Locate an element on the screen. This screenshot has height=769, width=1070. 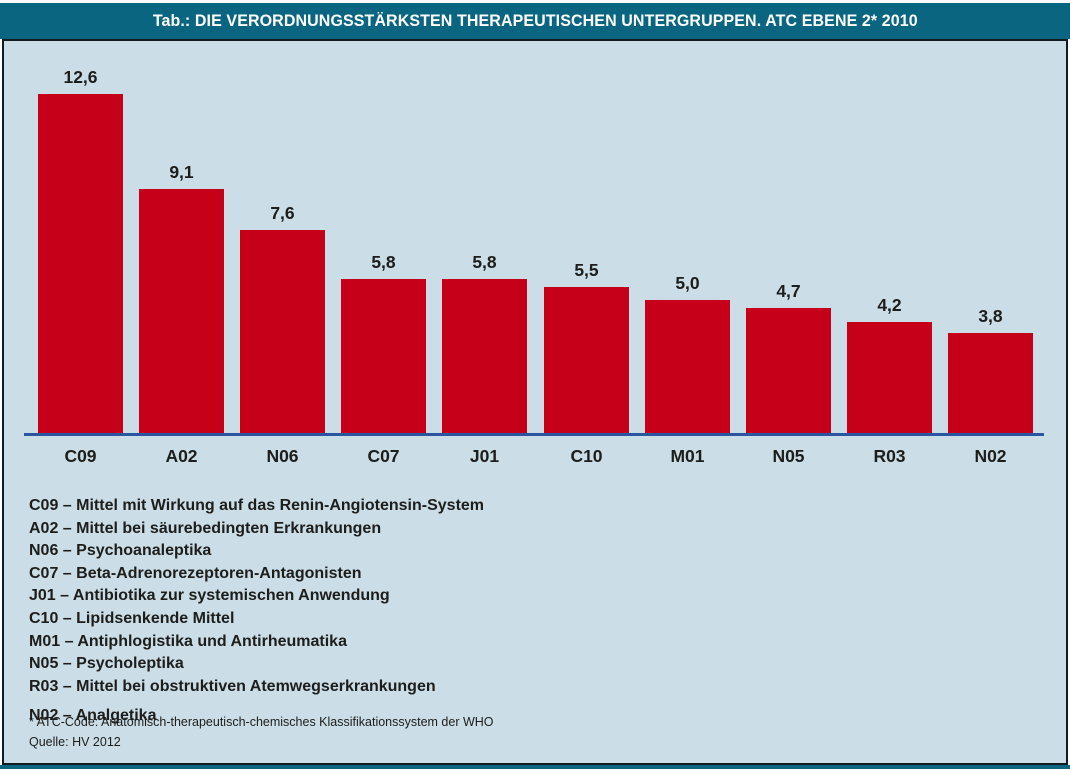
x-axis-tick-label: N02 is located at coordinates (990, 456).